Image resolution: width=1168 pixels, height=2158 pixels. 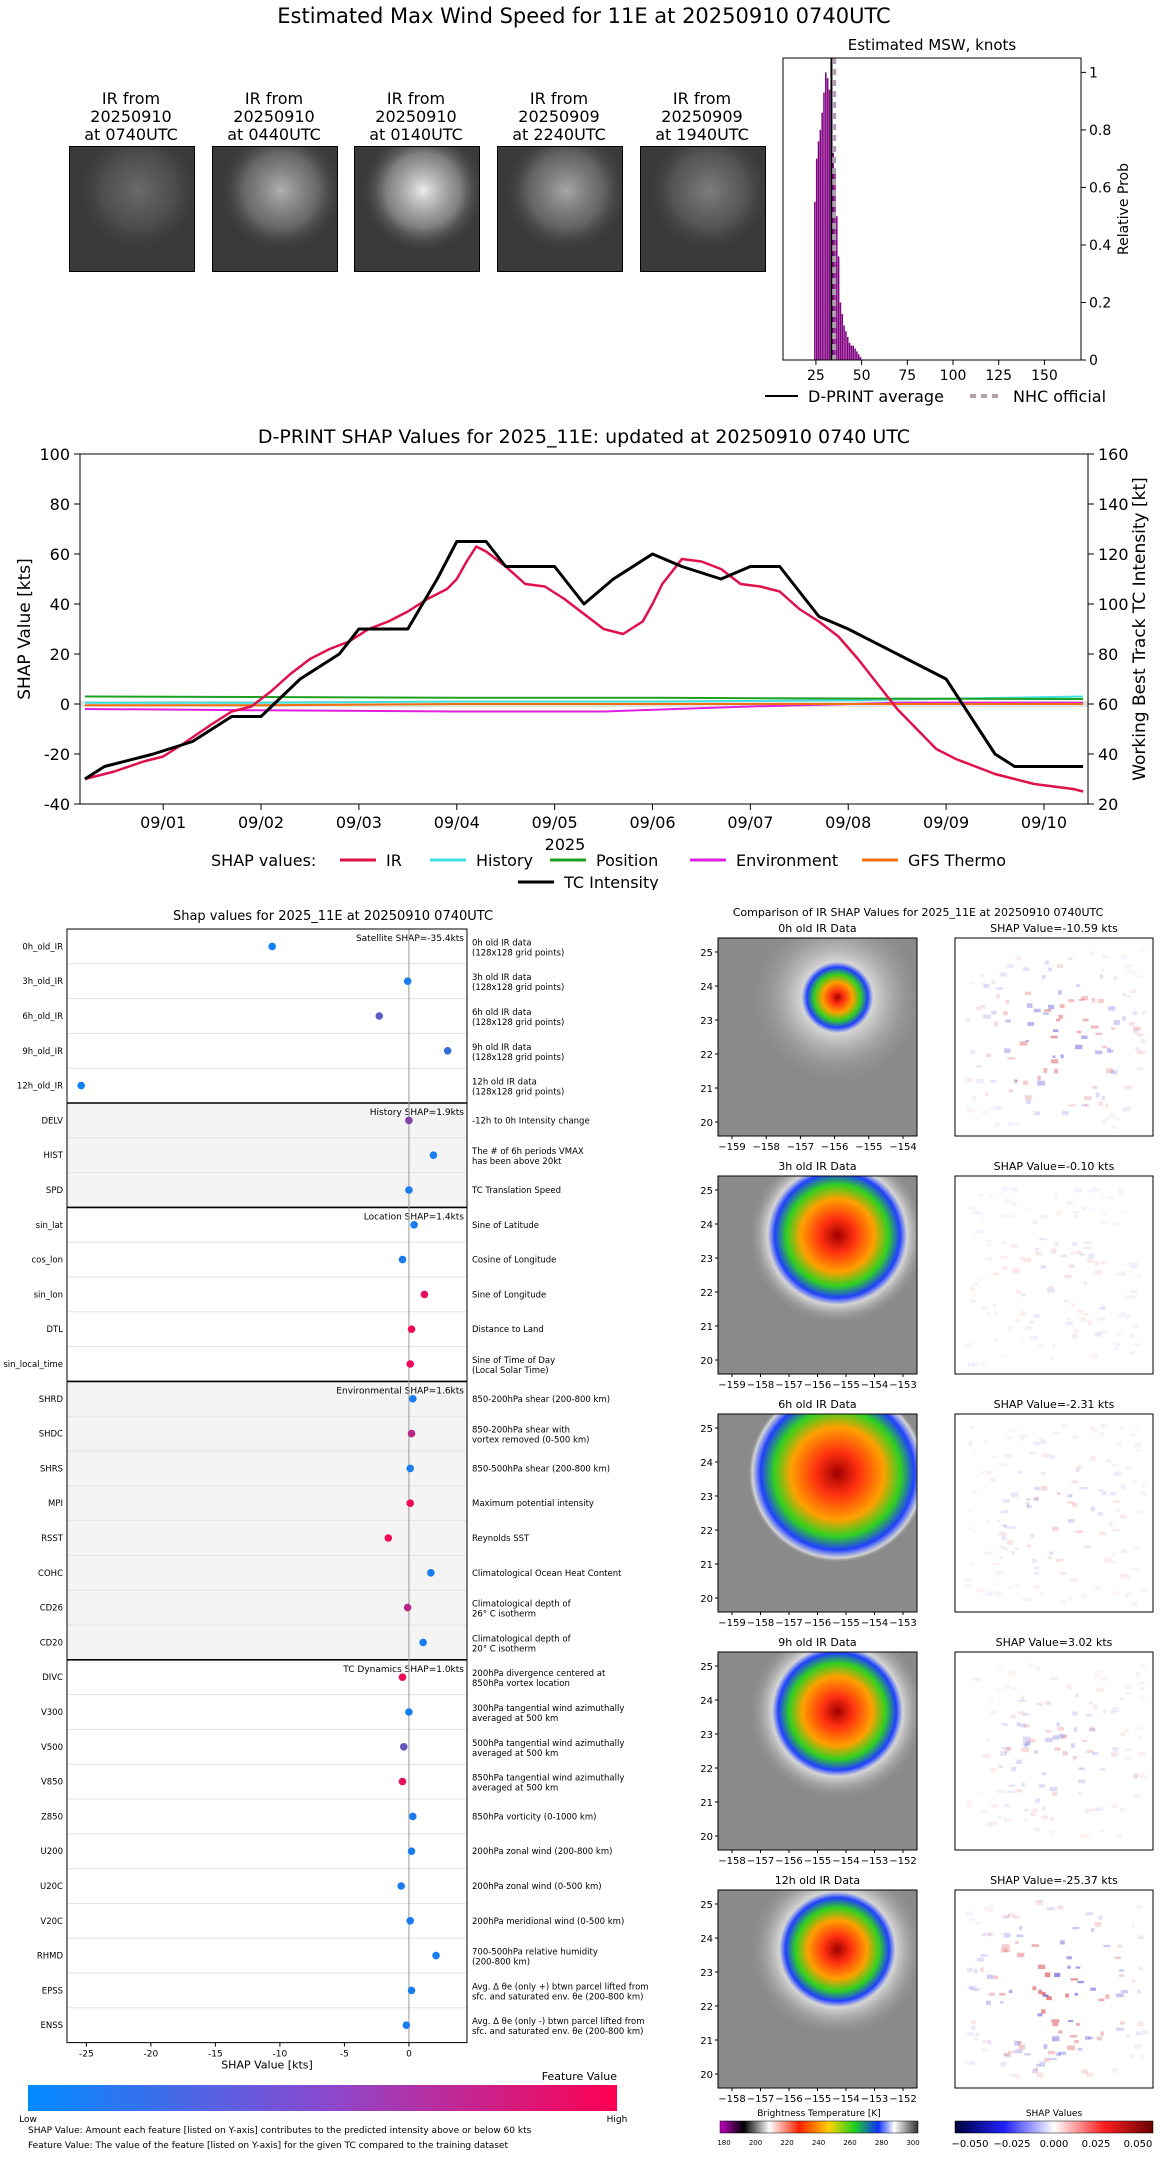 I want to click on histogram-x-tick-label: 25, so click(x=816, y=376).